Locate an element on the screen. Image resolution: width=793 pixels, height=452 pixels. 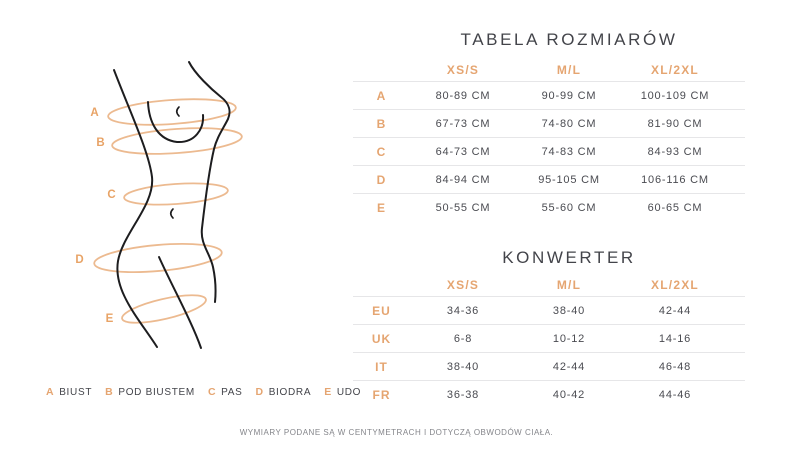
table-cell: 64-73 CM is located at coordinates (463, 151).